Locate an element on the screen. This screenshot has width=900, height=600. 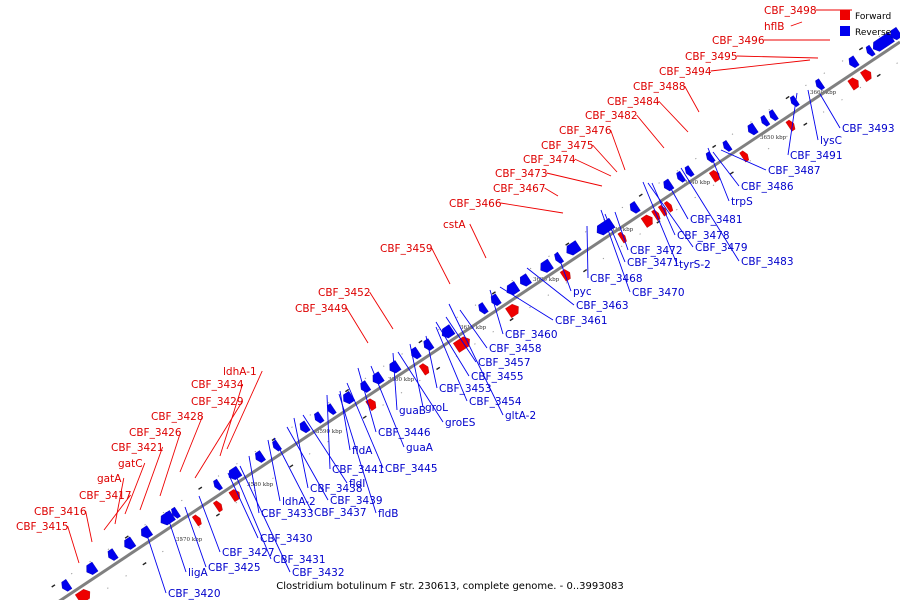
forward-gene-label: gatA is located at coordinates (109, 479).